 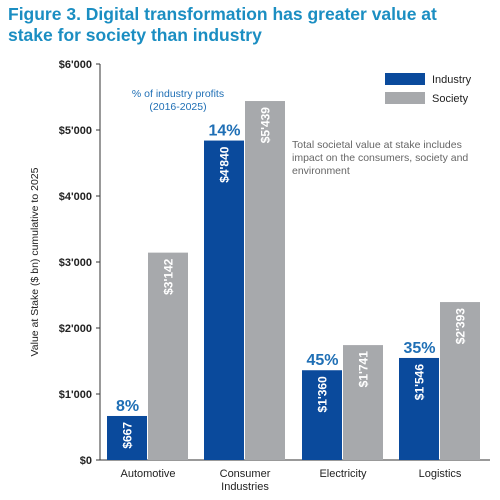 I want to click on value-label: $1'741, so click(x=364, y=369).